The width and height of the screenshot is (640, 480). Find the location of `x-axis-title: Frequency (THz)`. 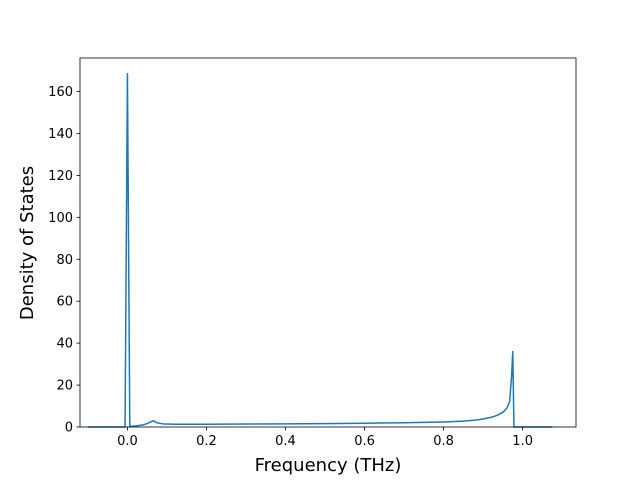

x-axis-title: Frequency (THz) is located at coordinates (328, 465).